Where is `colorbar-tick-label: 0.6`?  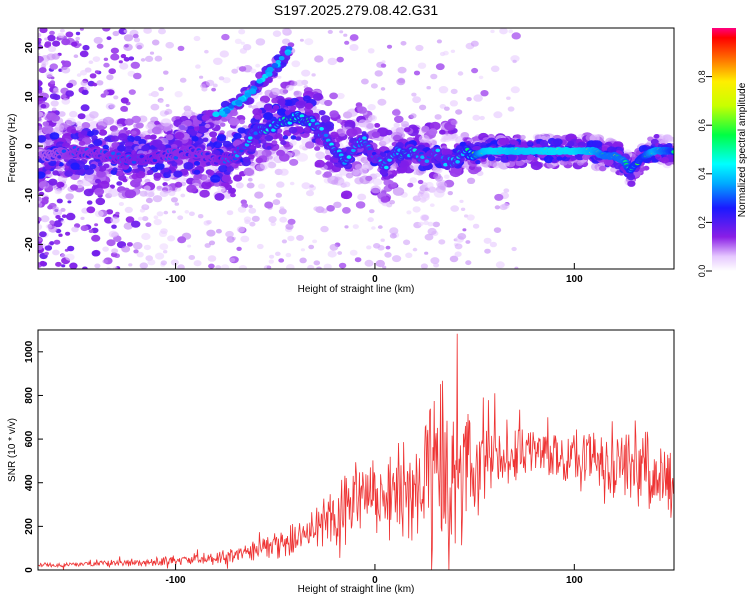
colorbar-tick-label: 0.6 is located at coordinates (702, 125).